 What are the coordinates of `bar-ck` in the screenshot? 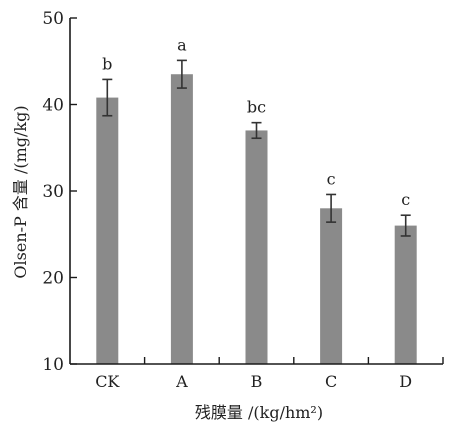 It's located at (107, 230).